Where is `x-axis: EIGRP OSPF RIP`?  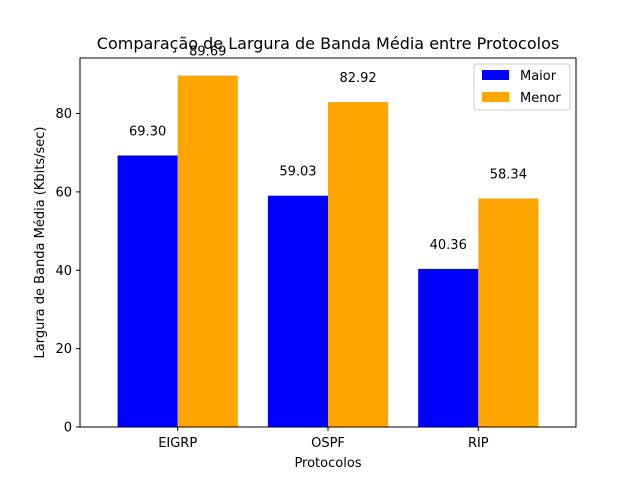 x-axis: EIGRP OSPF RIP is located at coordinates (323, 439).